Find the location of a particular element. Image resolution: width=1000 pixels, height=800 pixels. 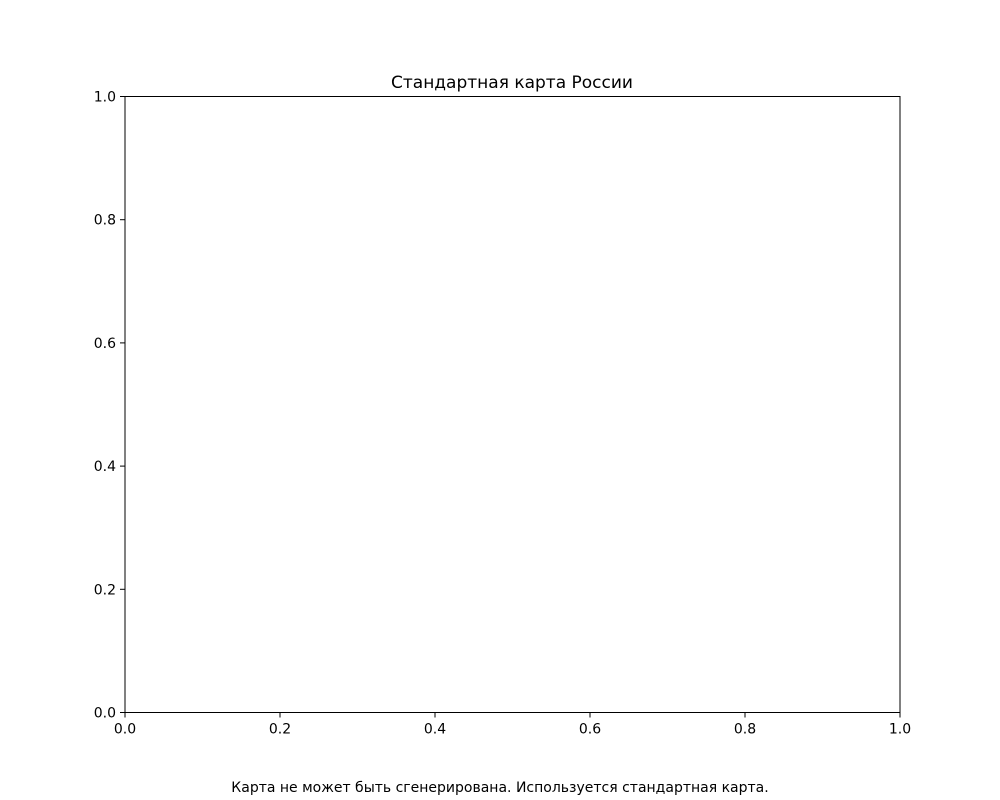

y-tick-label: 0.0 is located at coordinates (105, 714).